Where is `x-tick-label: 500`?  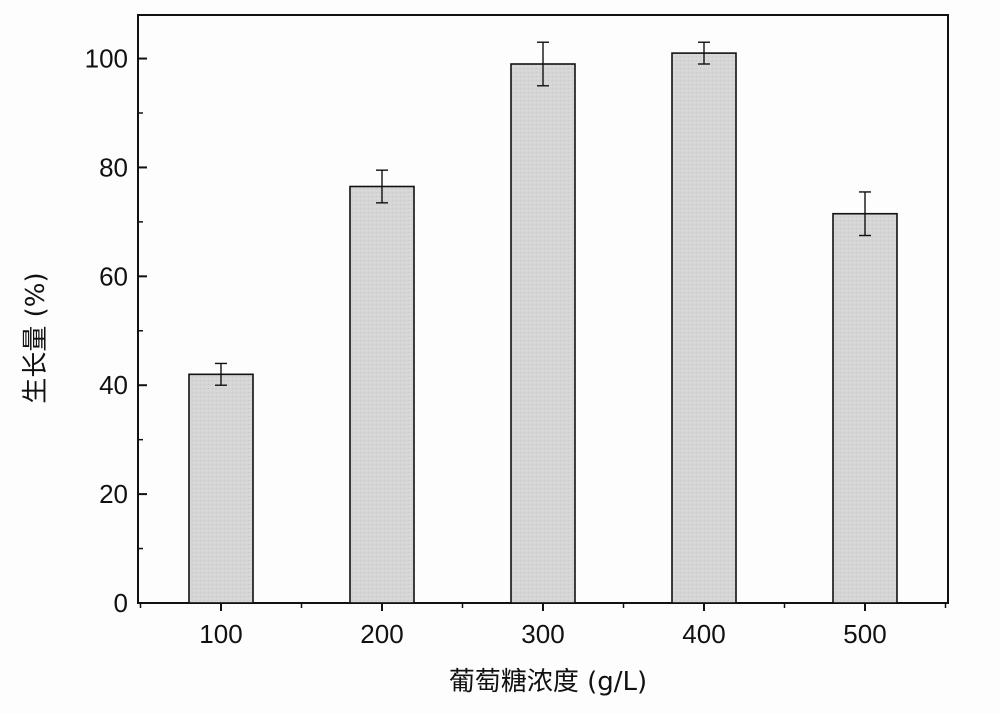
x-tick-label: 500 is located at coordinates (864, 634).